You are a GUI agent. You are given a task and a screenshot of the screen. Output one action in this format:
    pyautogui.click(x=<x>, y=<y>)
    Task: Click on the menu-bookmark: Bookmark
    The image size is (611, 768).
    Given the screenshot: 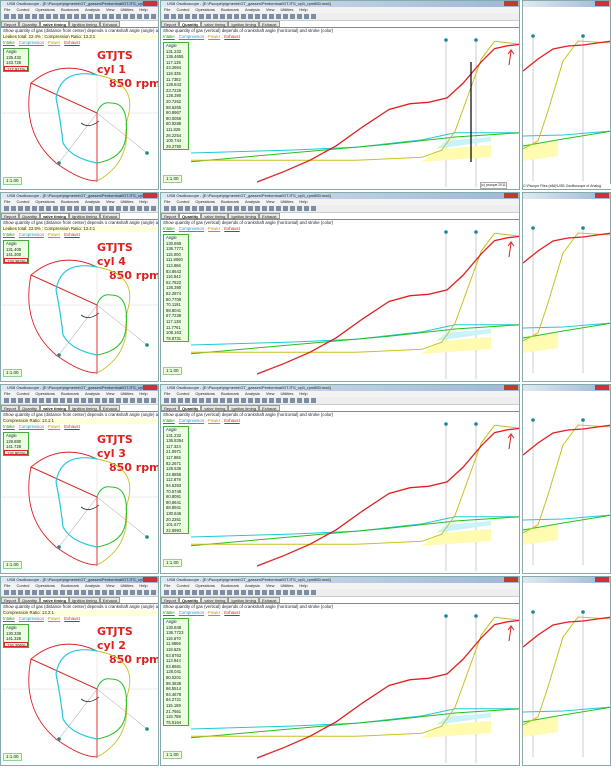 What is the action you would take?
    pyautogui.click(x=69, y=201)
    